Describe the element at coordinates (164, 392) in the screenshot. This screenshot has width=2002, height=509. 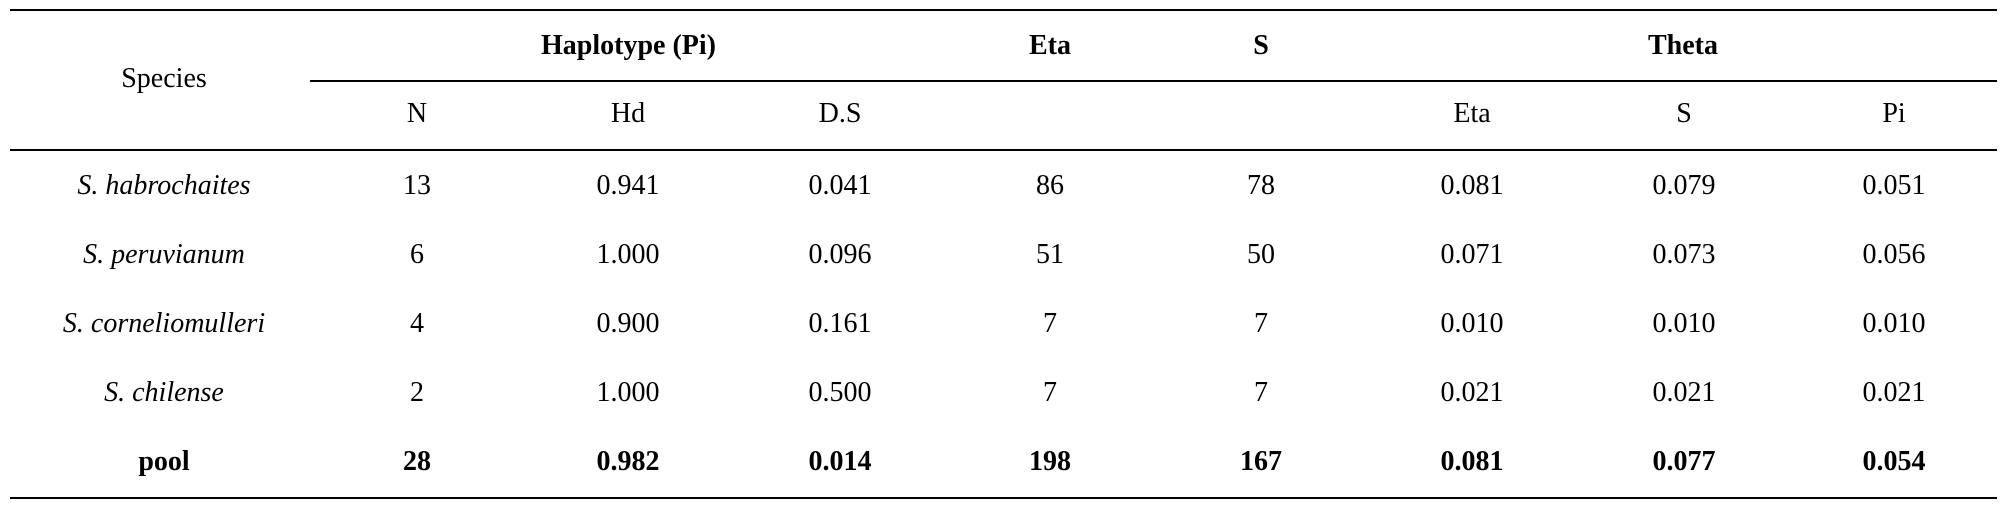
I see `species-name: S. chilense` at that location.